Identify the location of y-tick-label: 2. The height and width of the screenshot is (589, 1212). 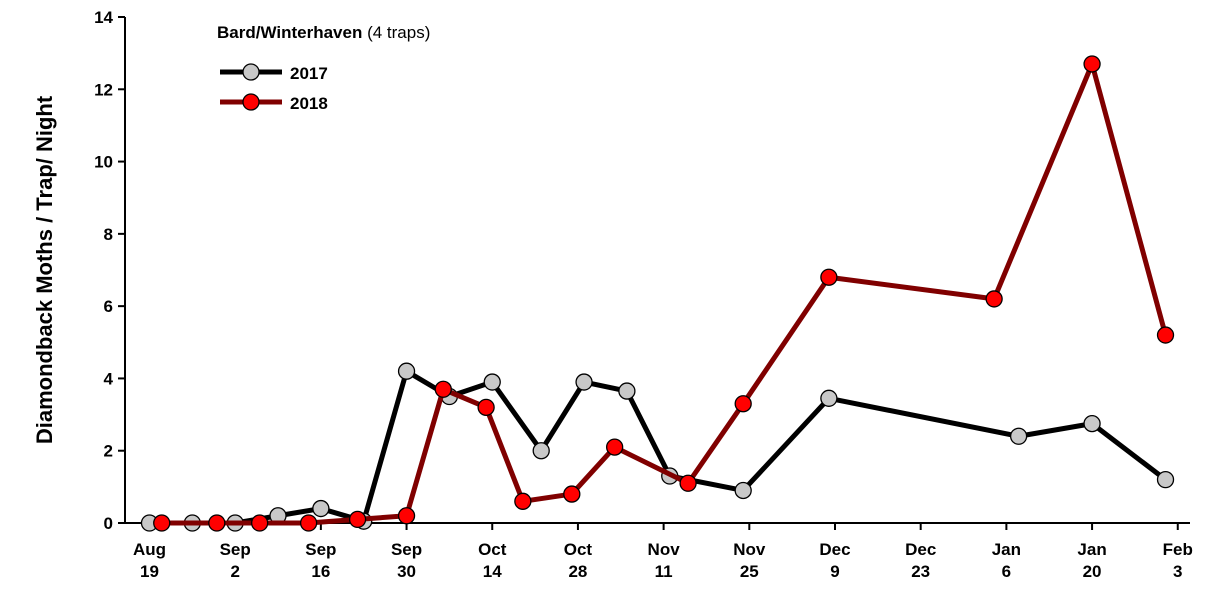
(108, 451).